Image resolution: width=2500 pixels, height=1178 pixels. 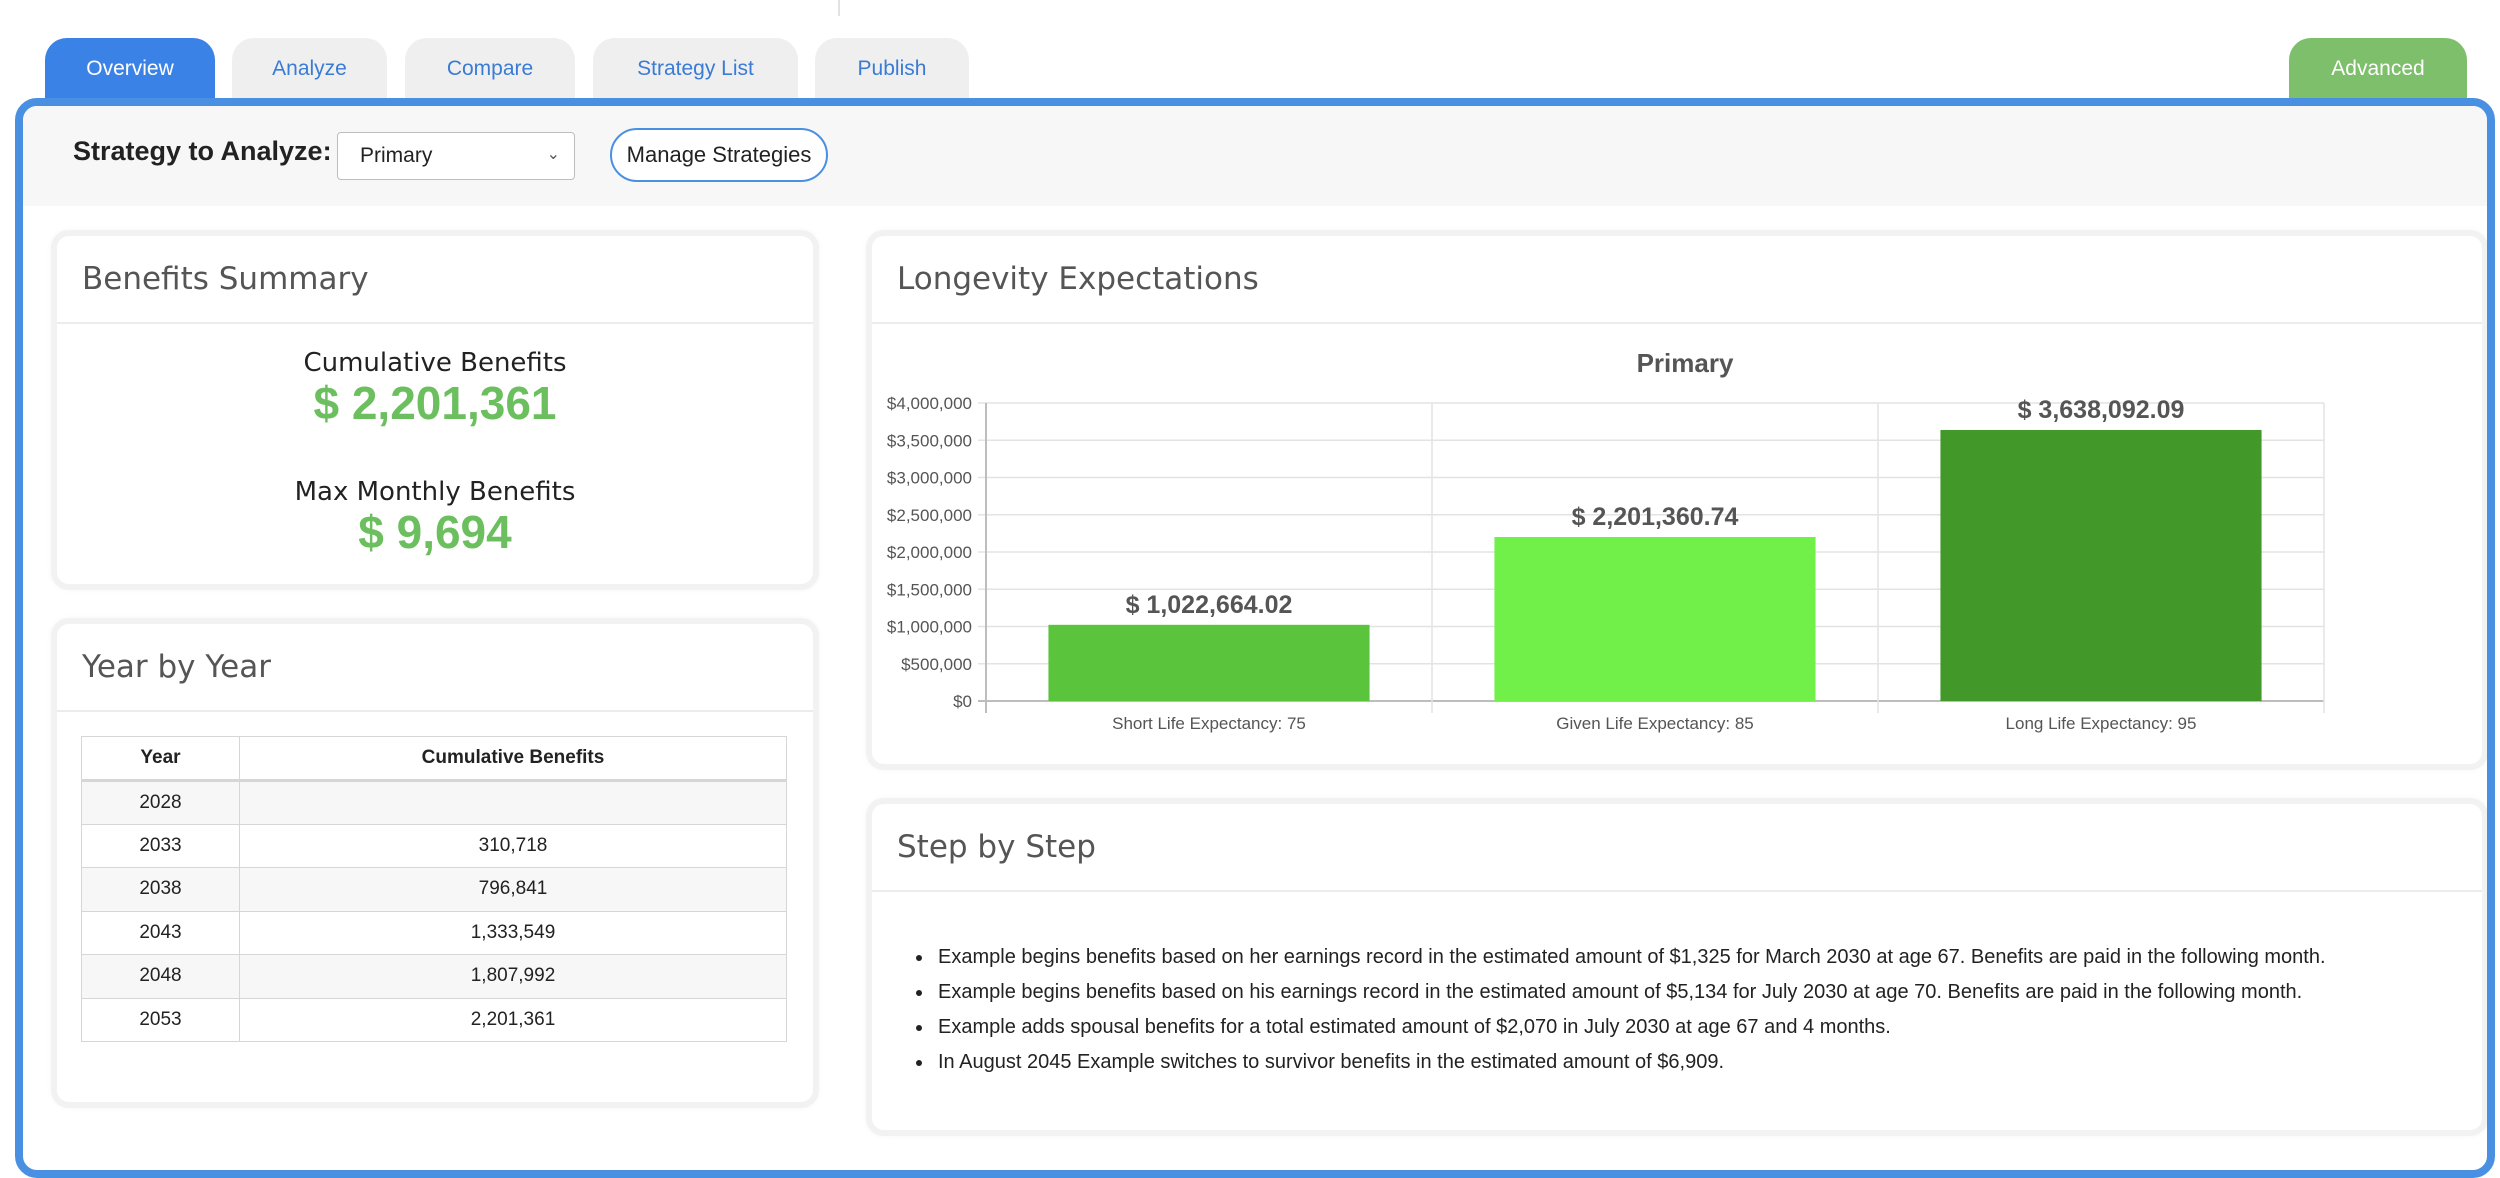 I want to click on y-tick-label: $0, so click(x=962, y=701).